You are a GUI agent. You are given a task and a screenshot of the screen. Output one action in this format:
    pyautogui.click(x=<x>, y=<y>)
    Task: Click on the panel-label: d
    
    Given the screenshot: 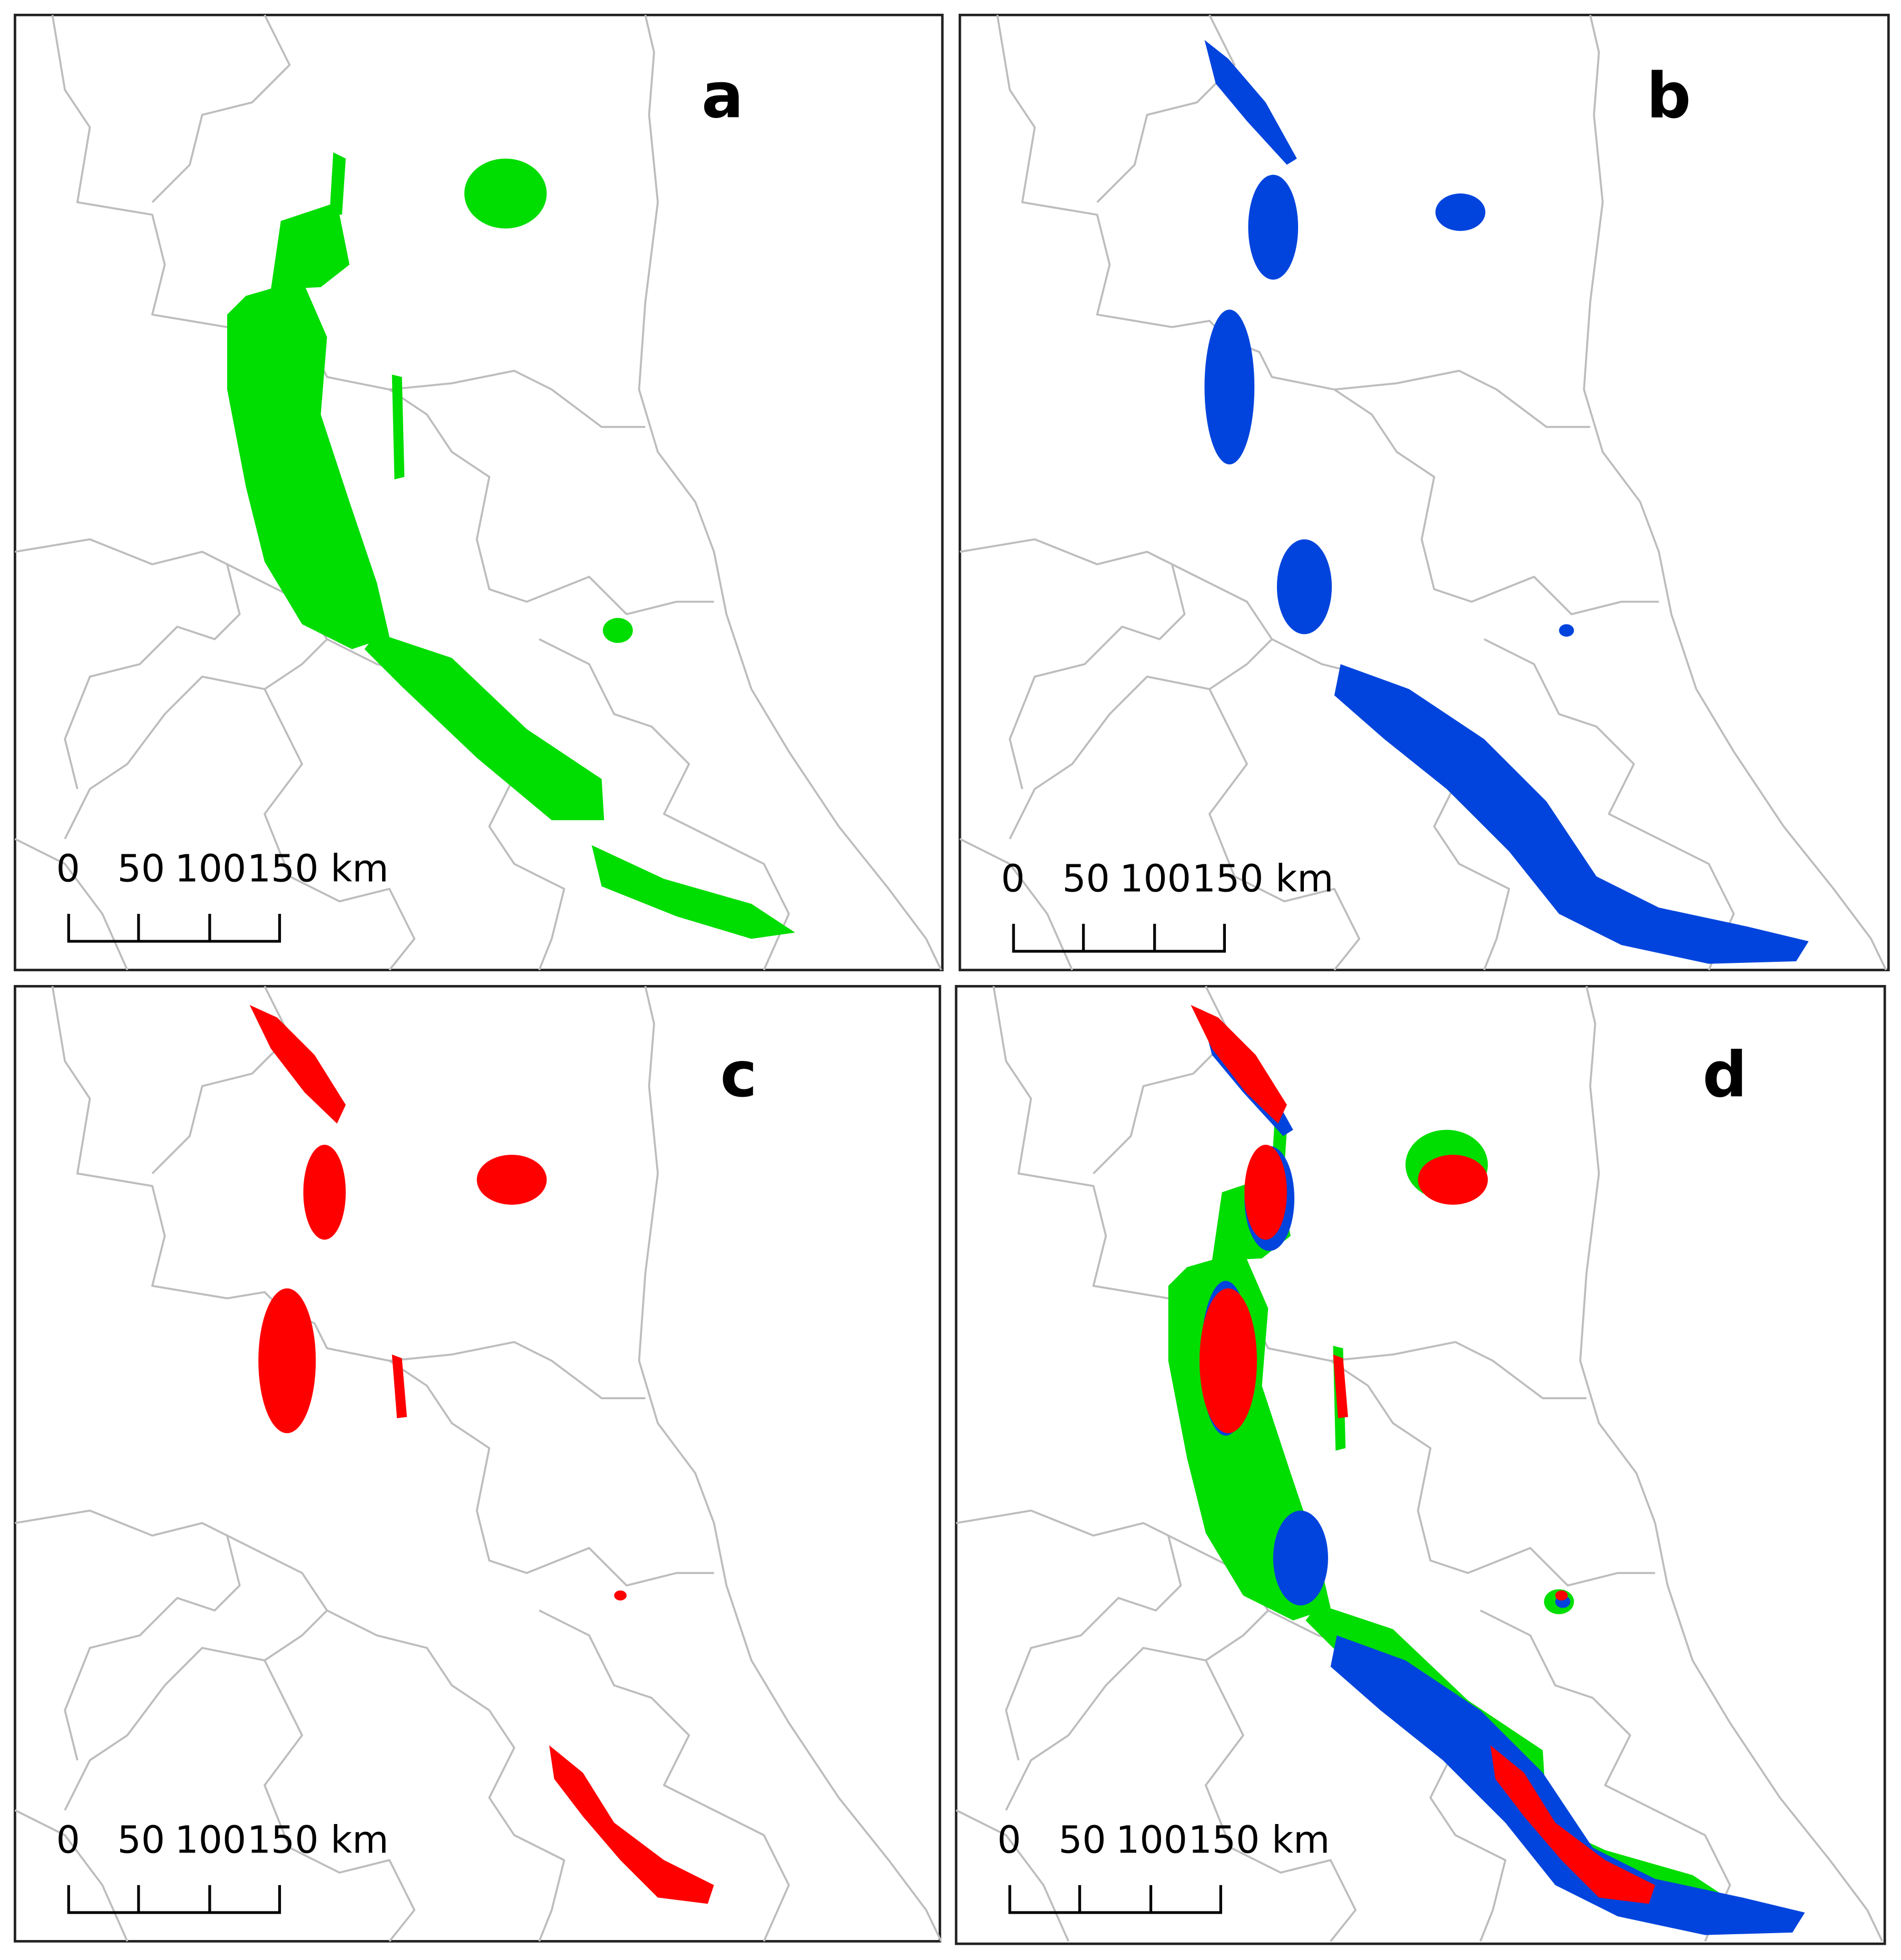 What is the action you would take?
    pyautogui.click(x=1725, y=1074)
    